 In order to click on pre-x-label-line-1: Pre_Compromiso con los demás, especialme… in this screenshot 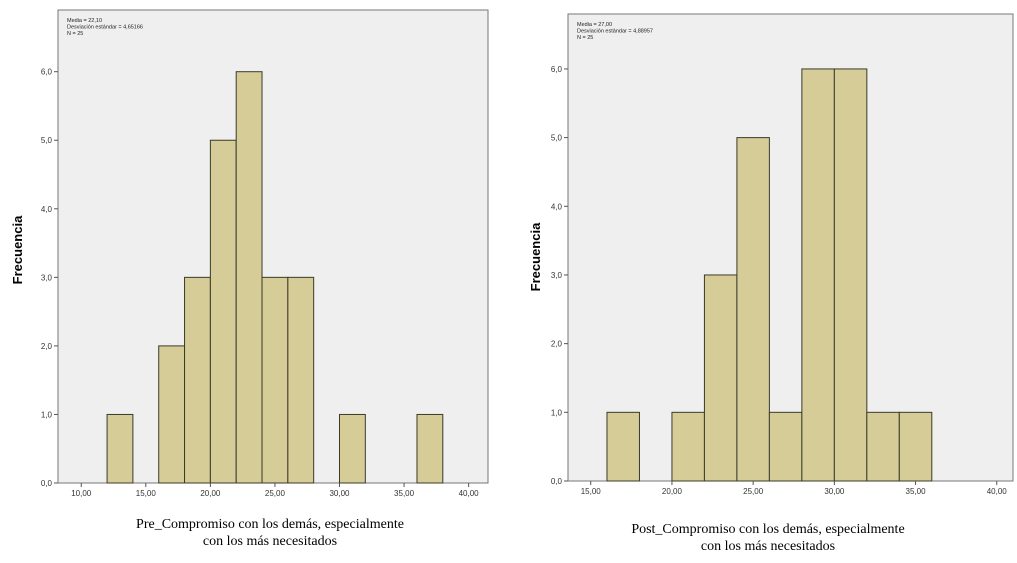, I will do `click(270, 524)`.